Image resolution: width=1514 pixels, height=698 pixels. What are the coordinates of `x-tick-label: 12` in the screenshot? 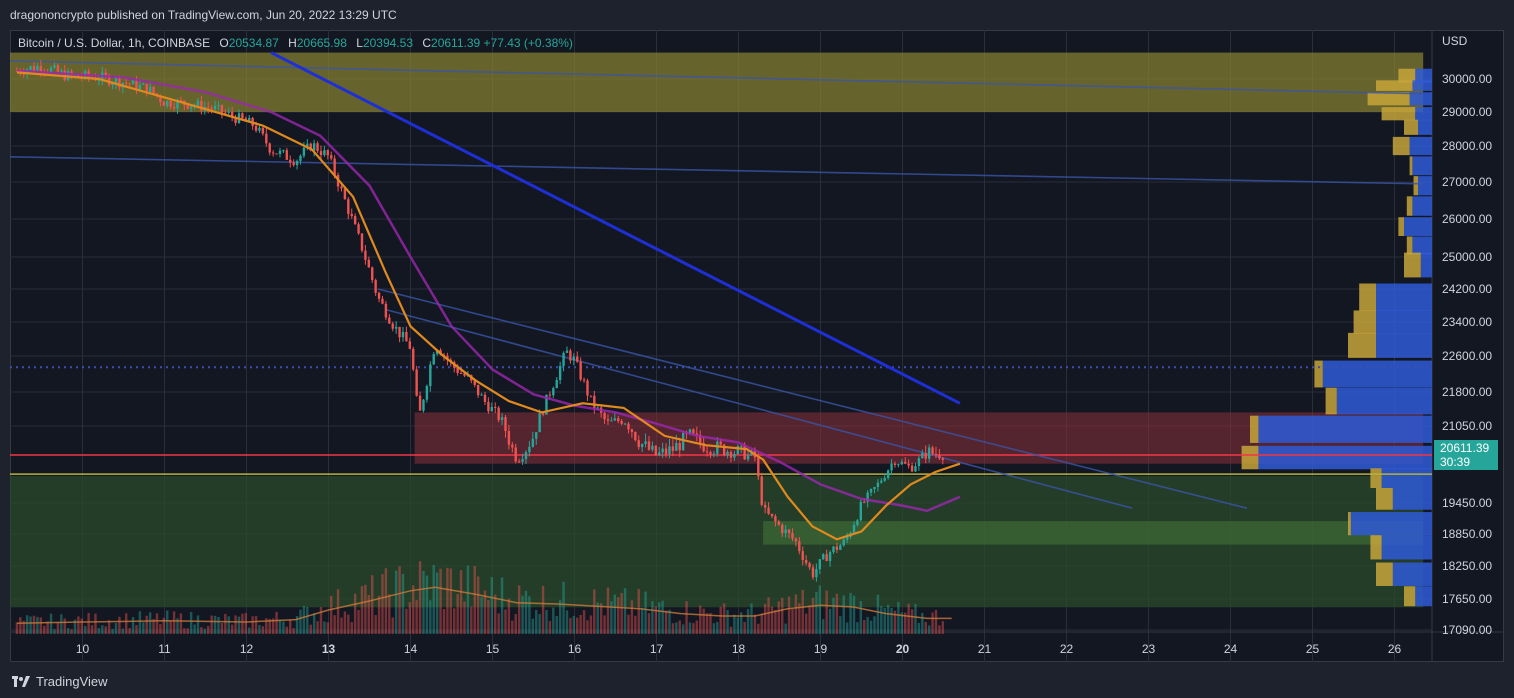 It's located at (246, 649).